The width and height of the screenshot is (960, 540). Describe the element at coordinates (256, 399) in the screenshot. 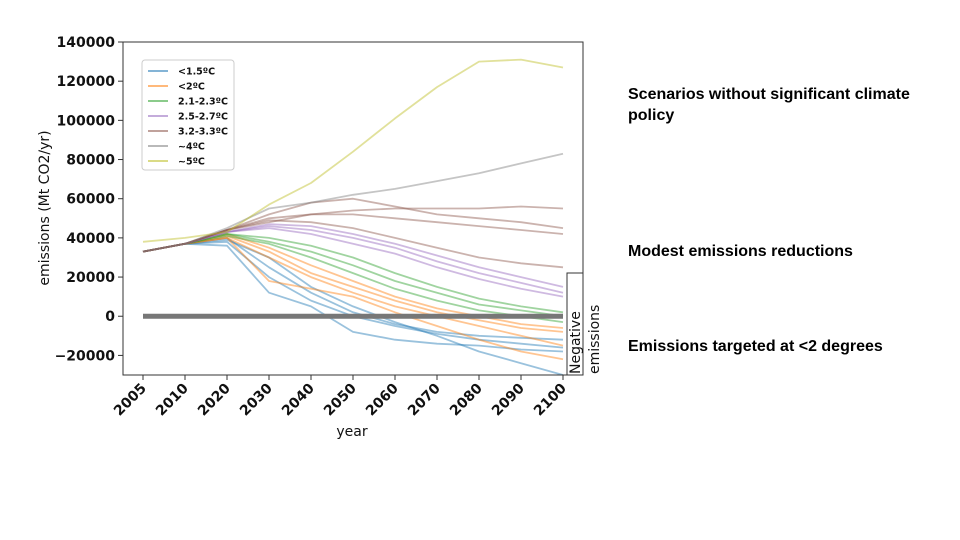

I see `x-tick-label: 2030` at that location.